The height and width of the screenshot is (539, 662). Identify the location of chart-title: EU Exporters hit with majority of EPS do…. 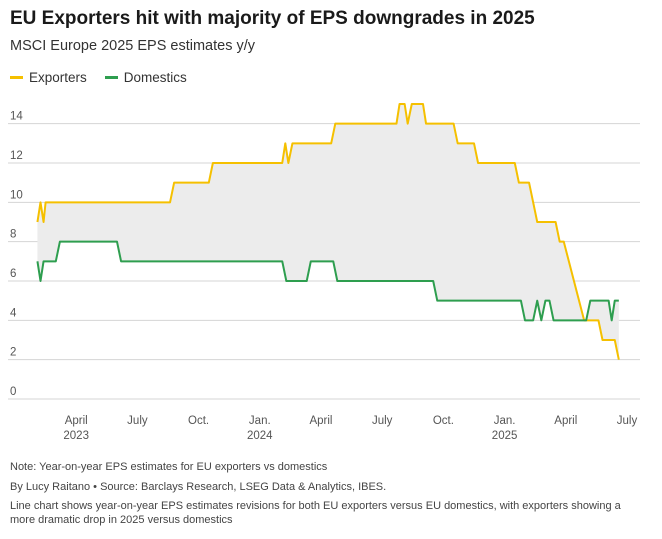
(272, 18).